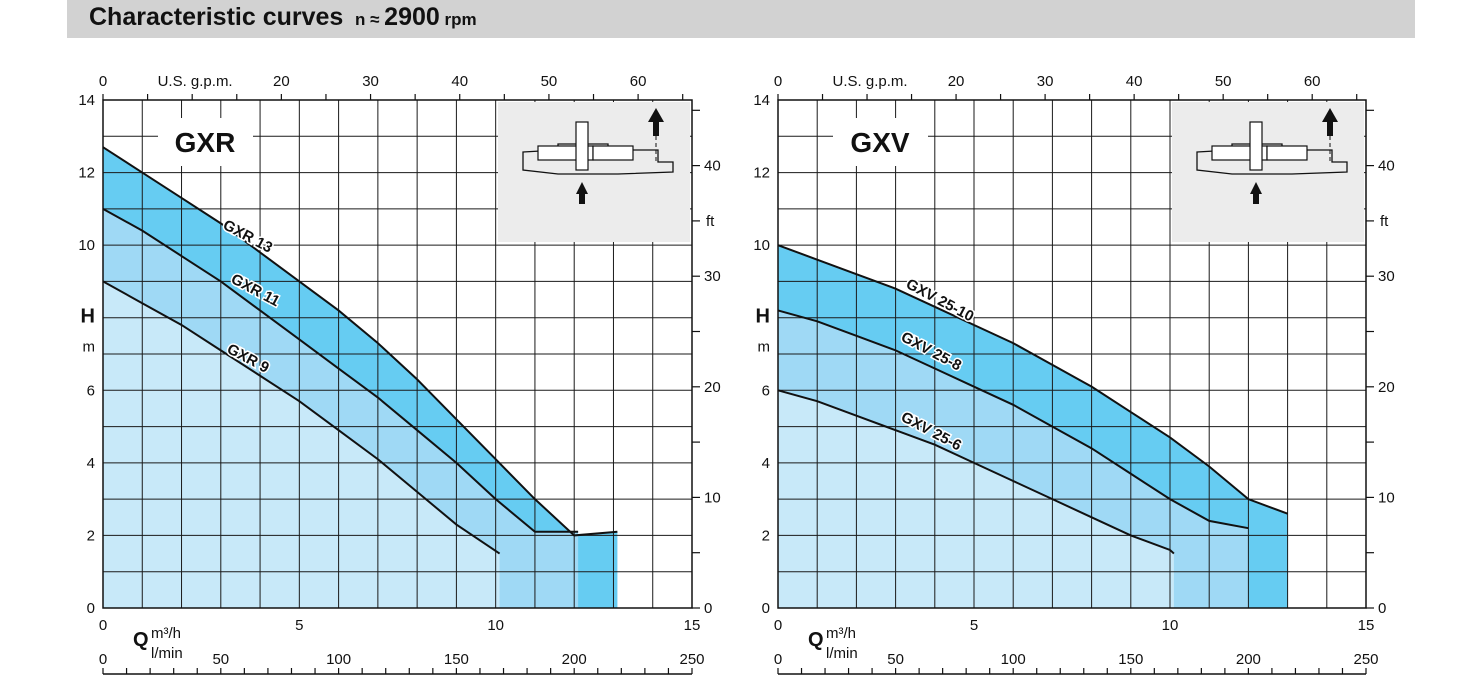 The height and width of the screenshot is (681, 1482). What do you see at coordinates (1134, 81) in the screenshot?
I see `gpm-tick-label: 40` at bounding box center [1134, 81].